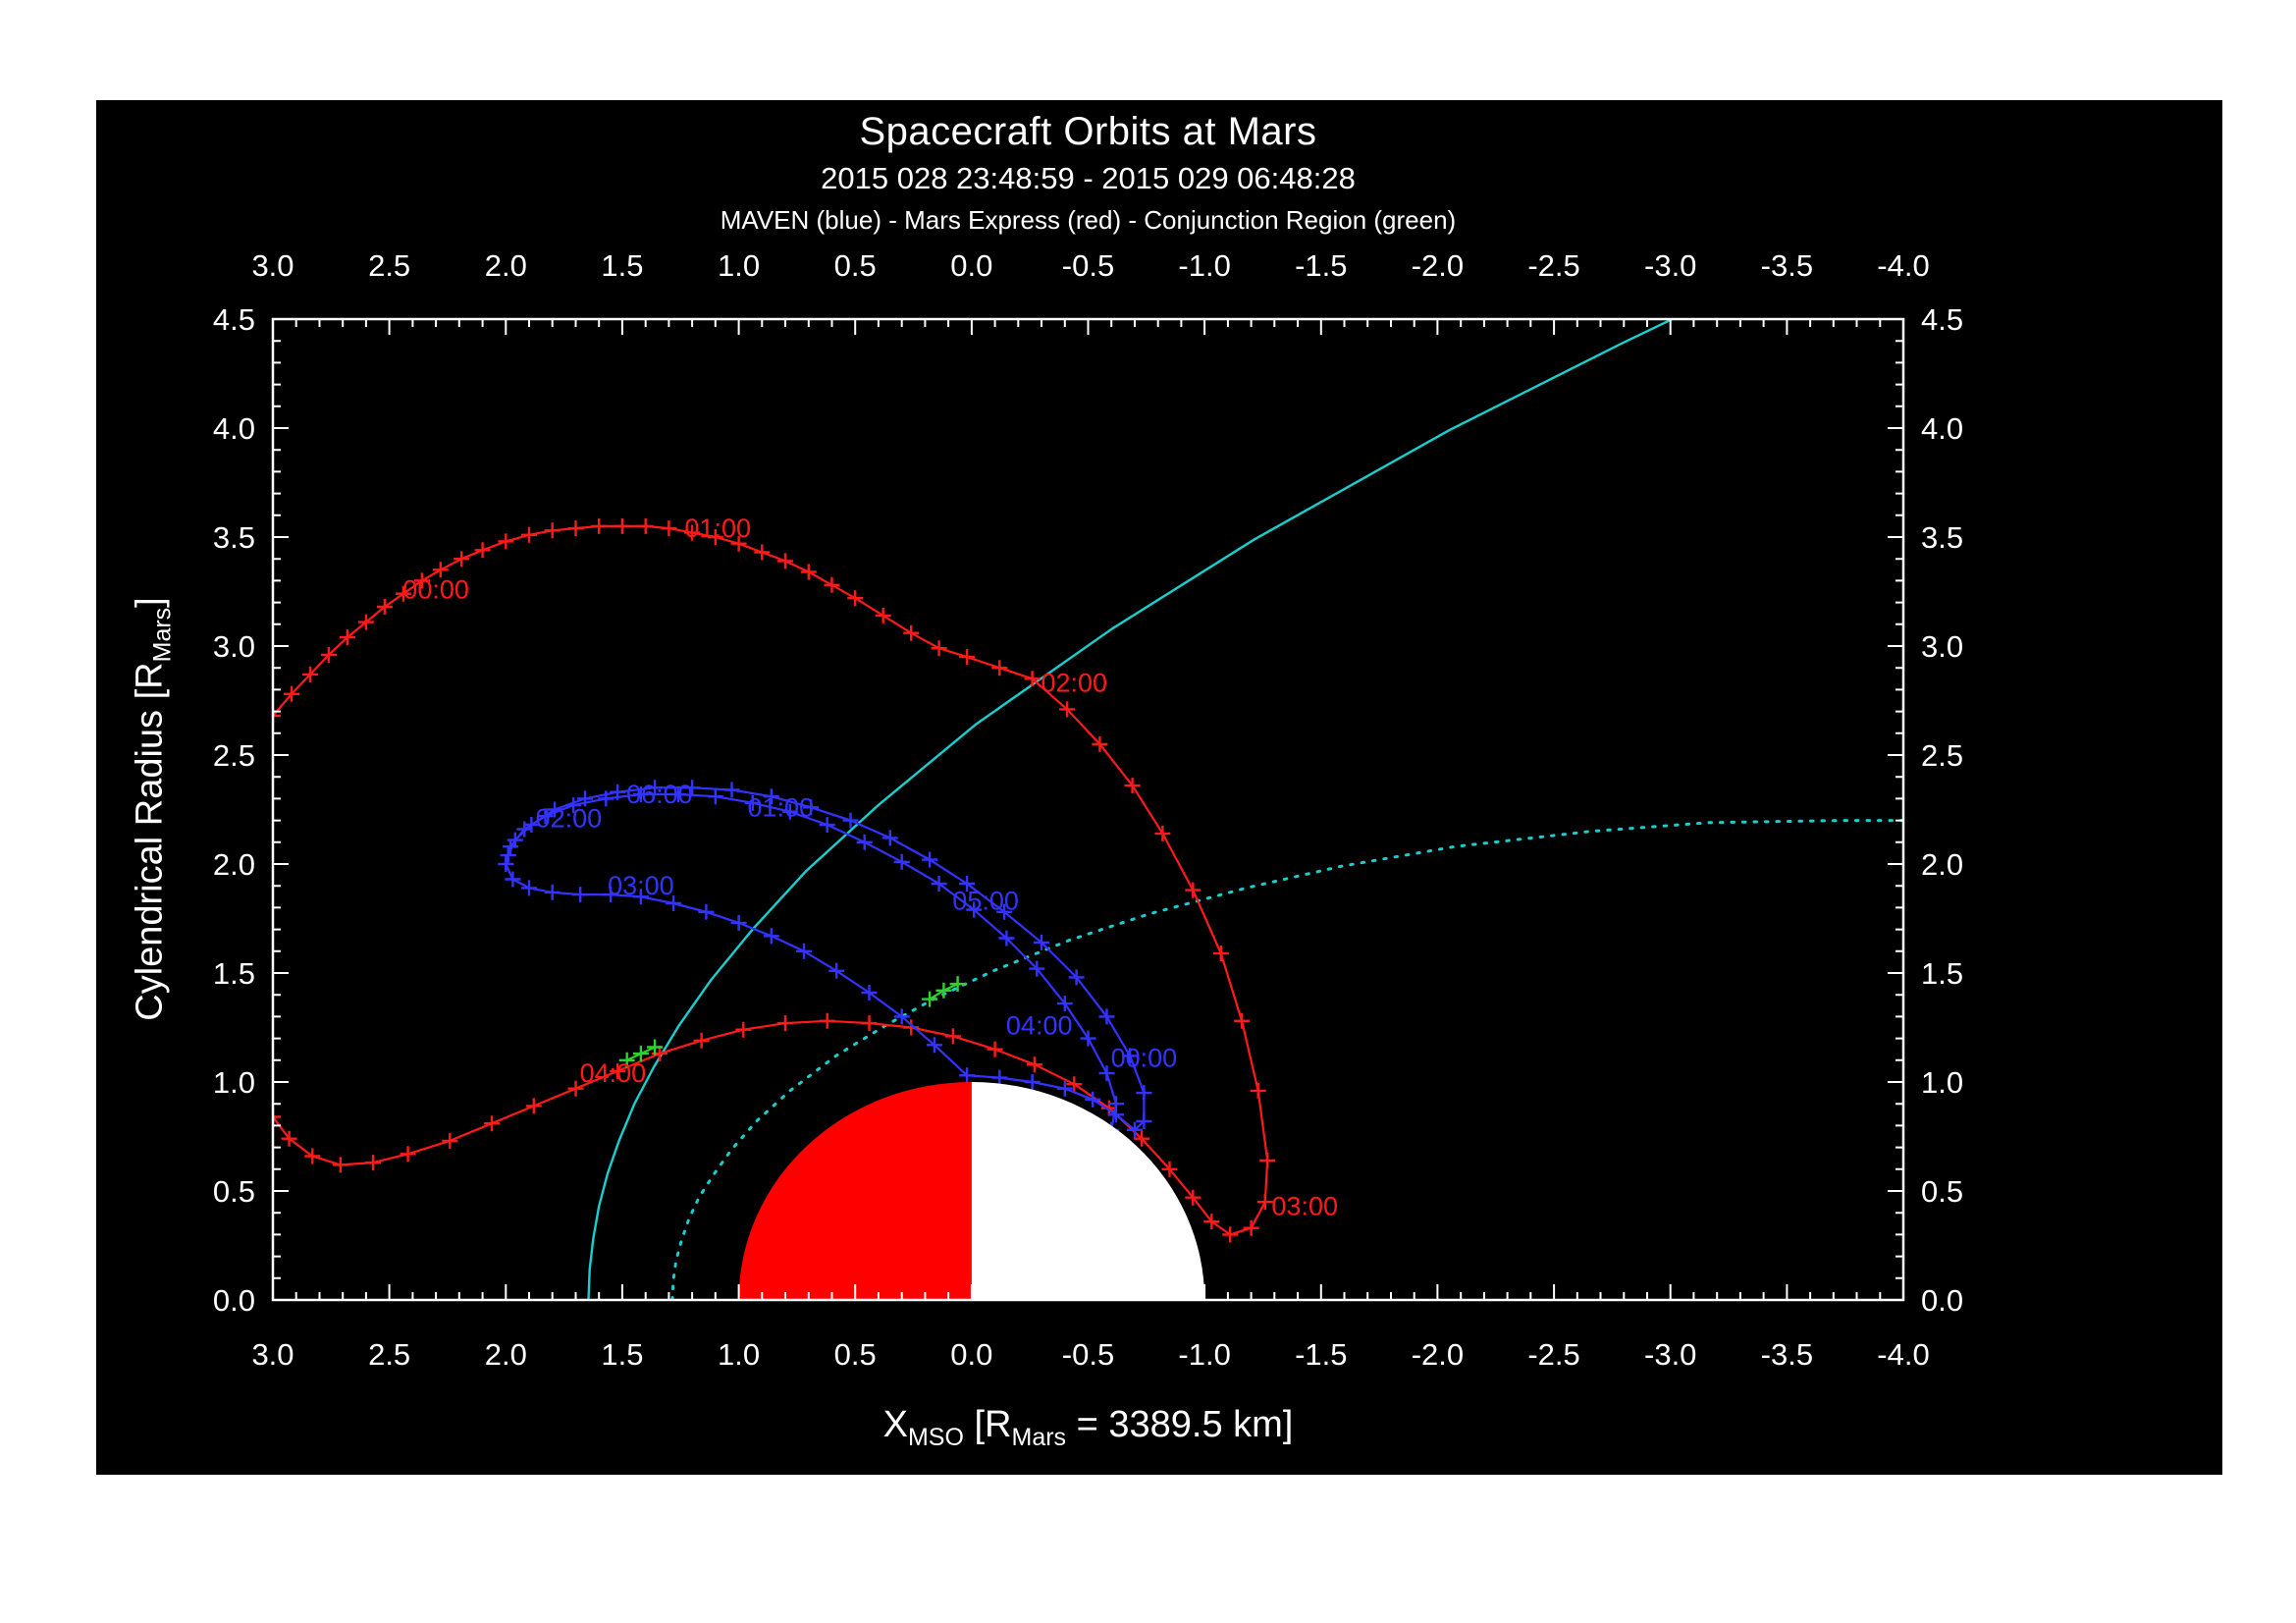 This screenshot has height=1623, width=2296. What do you see at coordinates (1088, 131) in the screenshot?
I see `chart-title: Spacecraft Orbits at Mars` at bounding box center [1088, 131].